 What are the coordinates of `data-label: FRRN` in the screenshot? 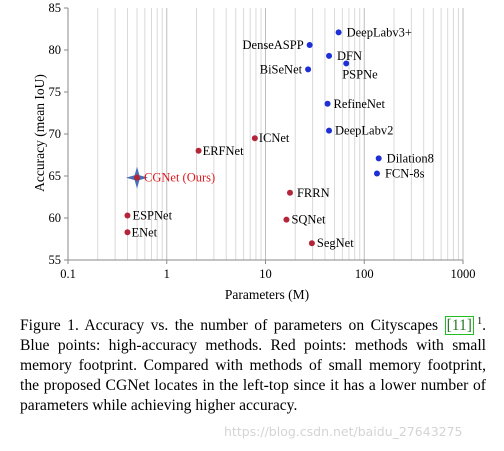 It's located at (313, 193).